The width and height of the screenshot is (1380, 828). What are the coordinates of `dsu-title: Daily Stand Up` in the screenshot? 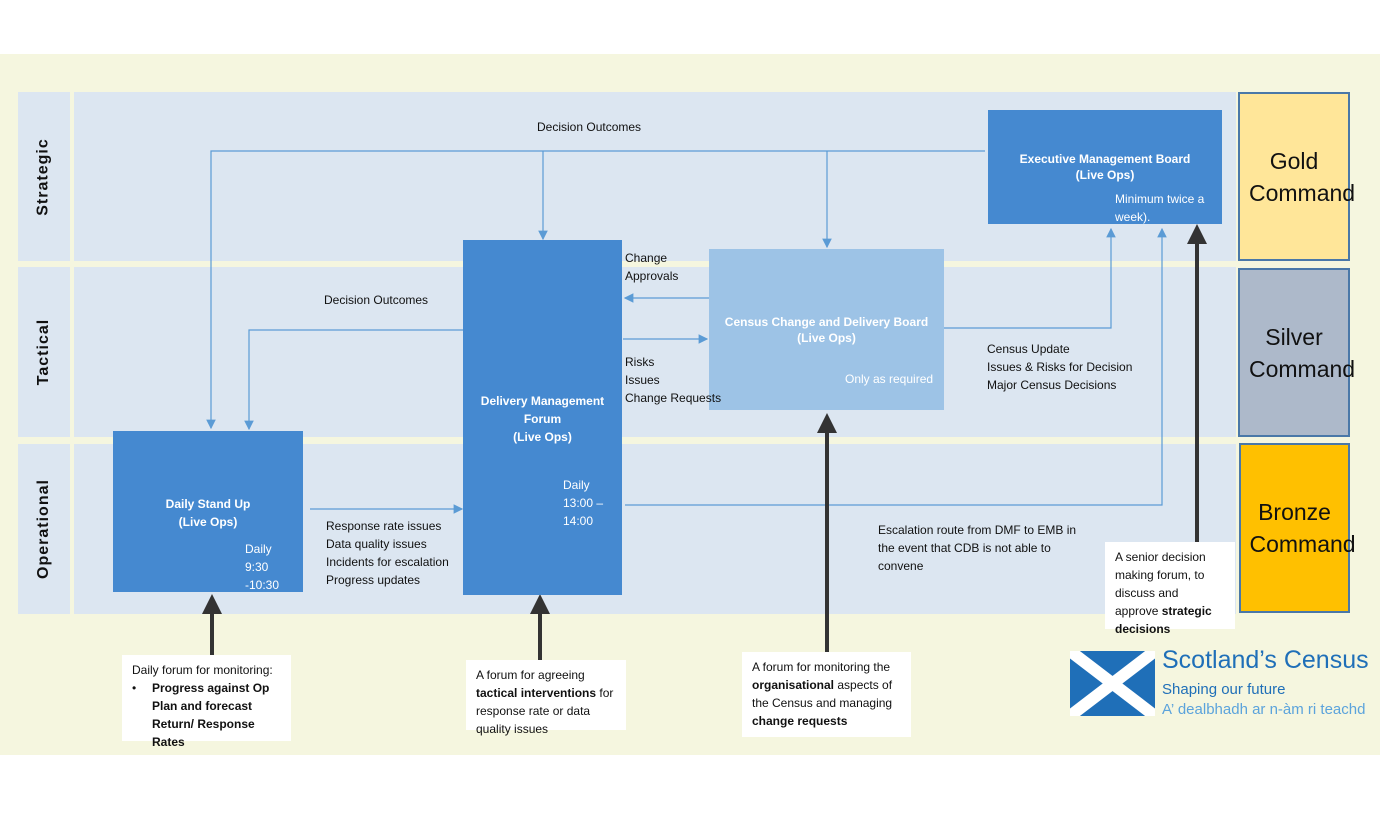 It's located at (208, 504).